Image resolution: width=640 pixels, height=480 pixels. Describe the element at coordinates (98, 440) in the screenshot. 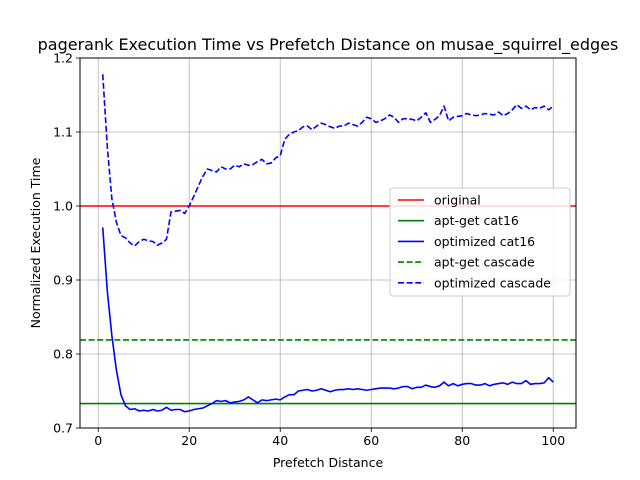

I see `x-tick-label: 0` at that location.